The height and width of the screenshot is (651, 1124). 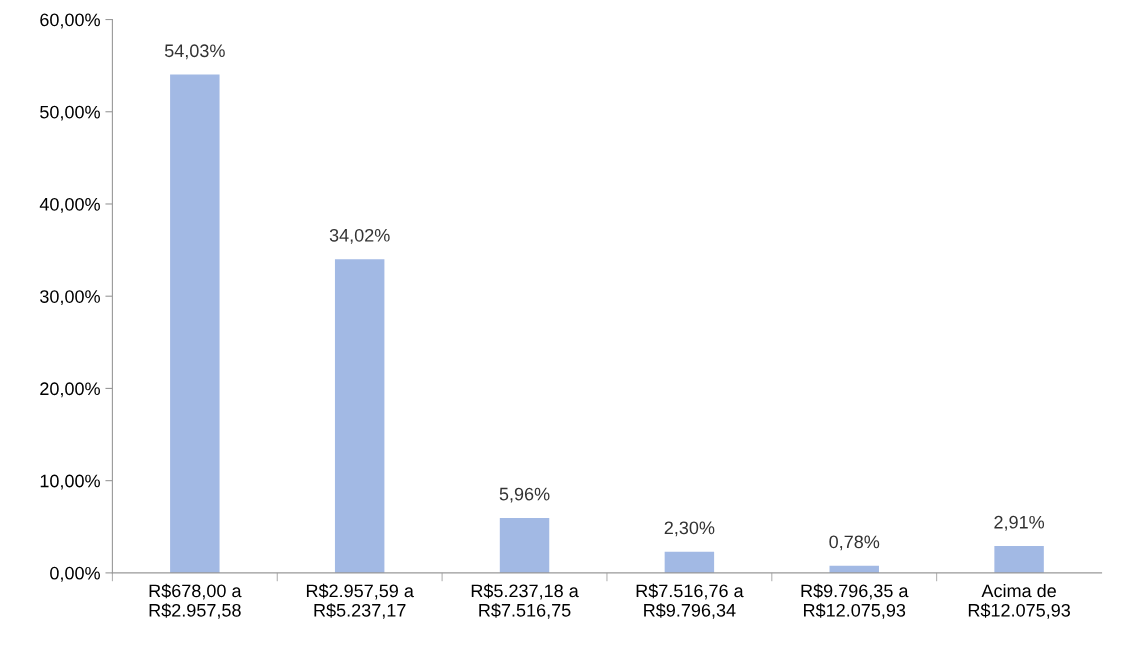 I want to click on data-label: 2,91%, so click(x=1019, y=523).